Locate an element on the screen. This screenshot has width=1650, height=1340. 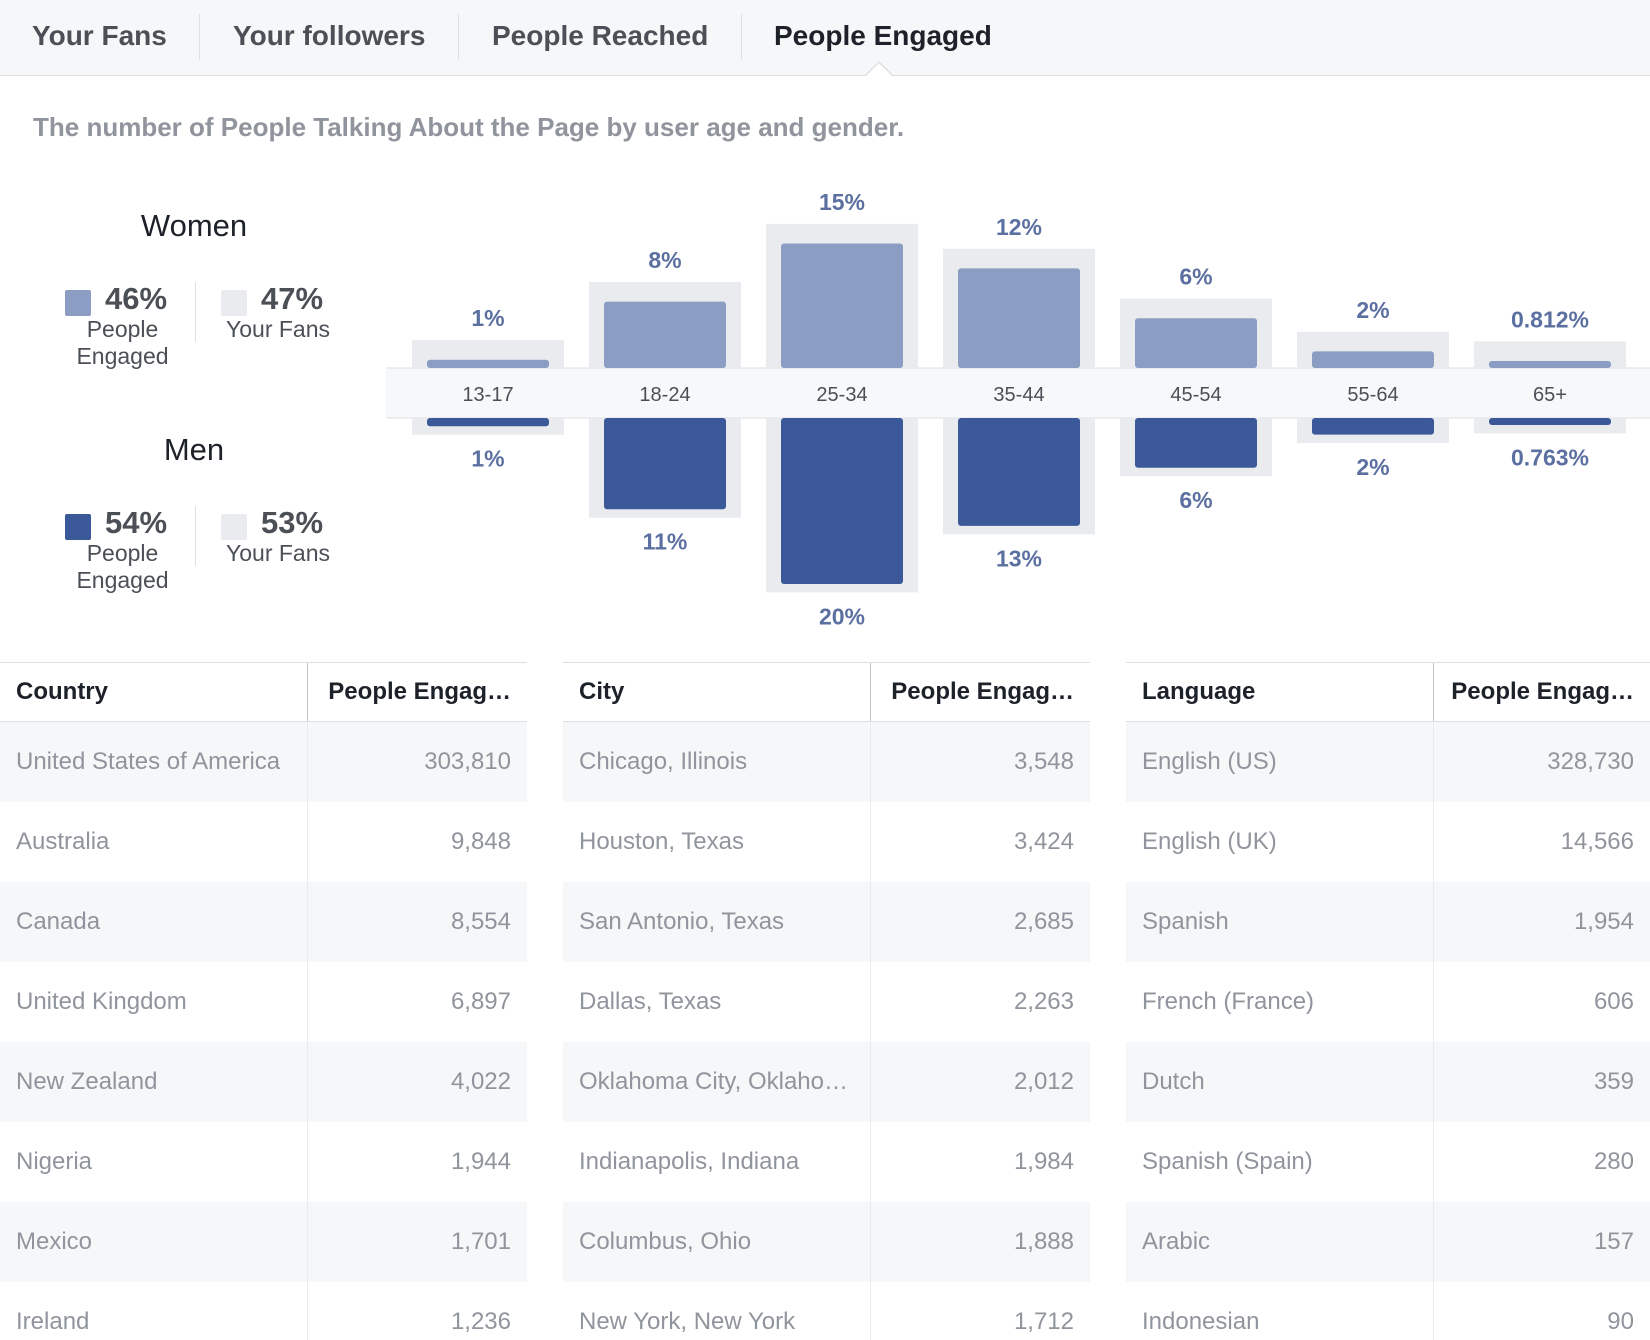
tab-your-followers: Your followers is located at coordinates (329, 35).